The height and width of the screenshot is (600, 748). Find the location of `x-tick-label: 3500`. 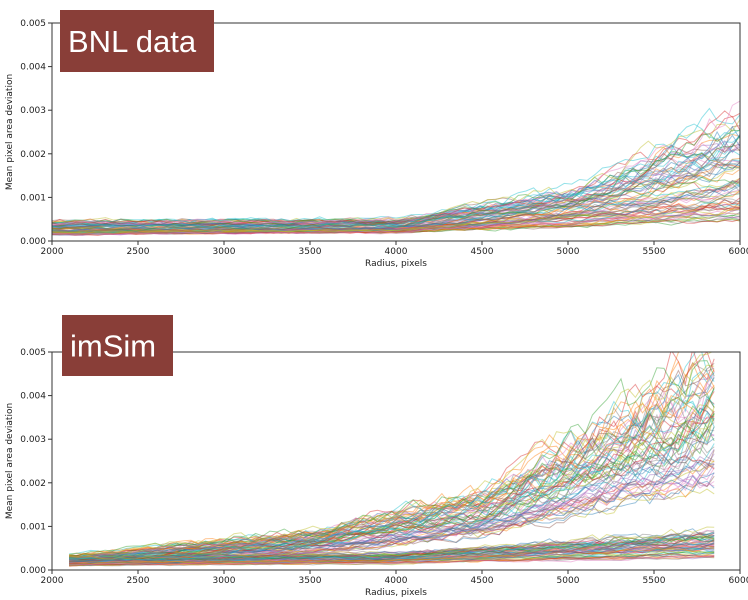

x-tick-label: 3500 is located at coordinates (310, 581).